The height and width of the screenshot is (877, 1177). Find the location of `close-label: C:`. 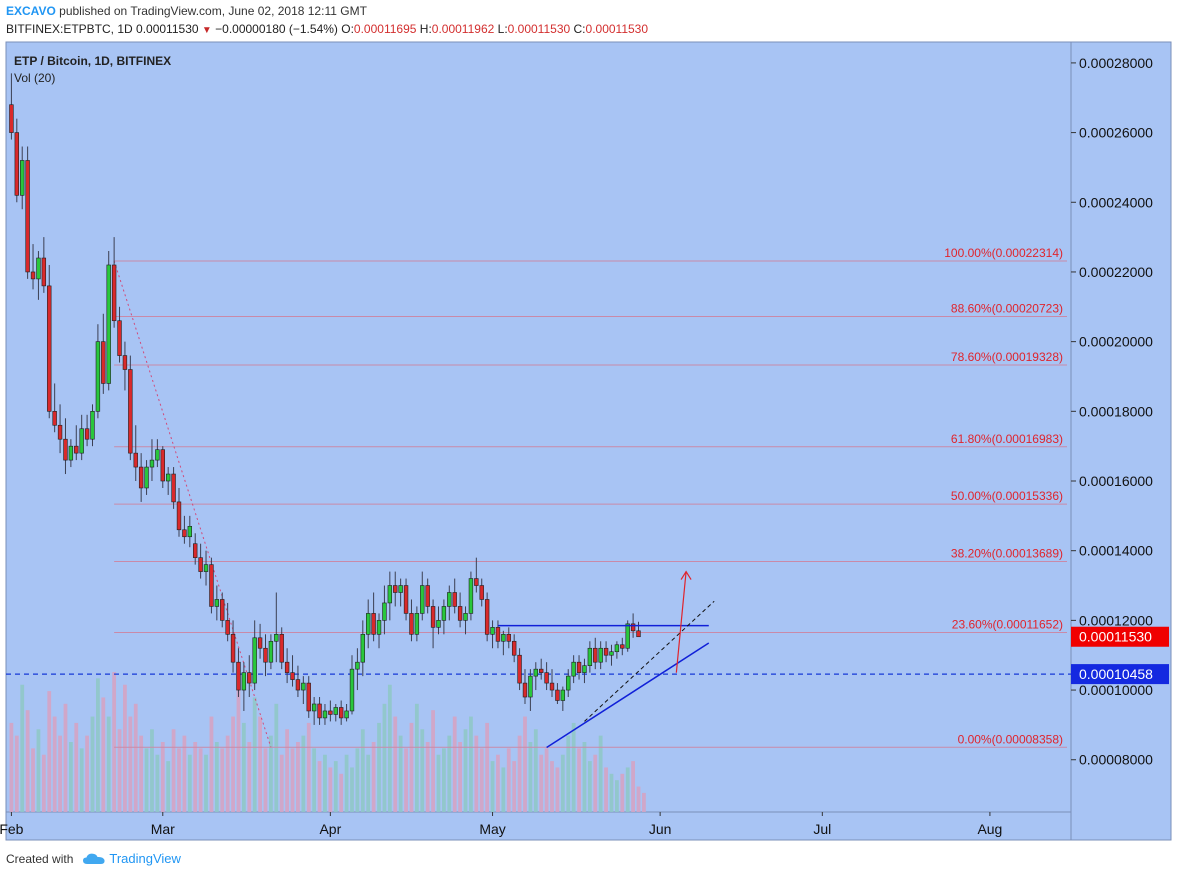

close-label: C: is located at coordinates (579, 29).